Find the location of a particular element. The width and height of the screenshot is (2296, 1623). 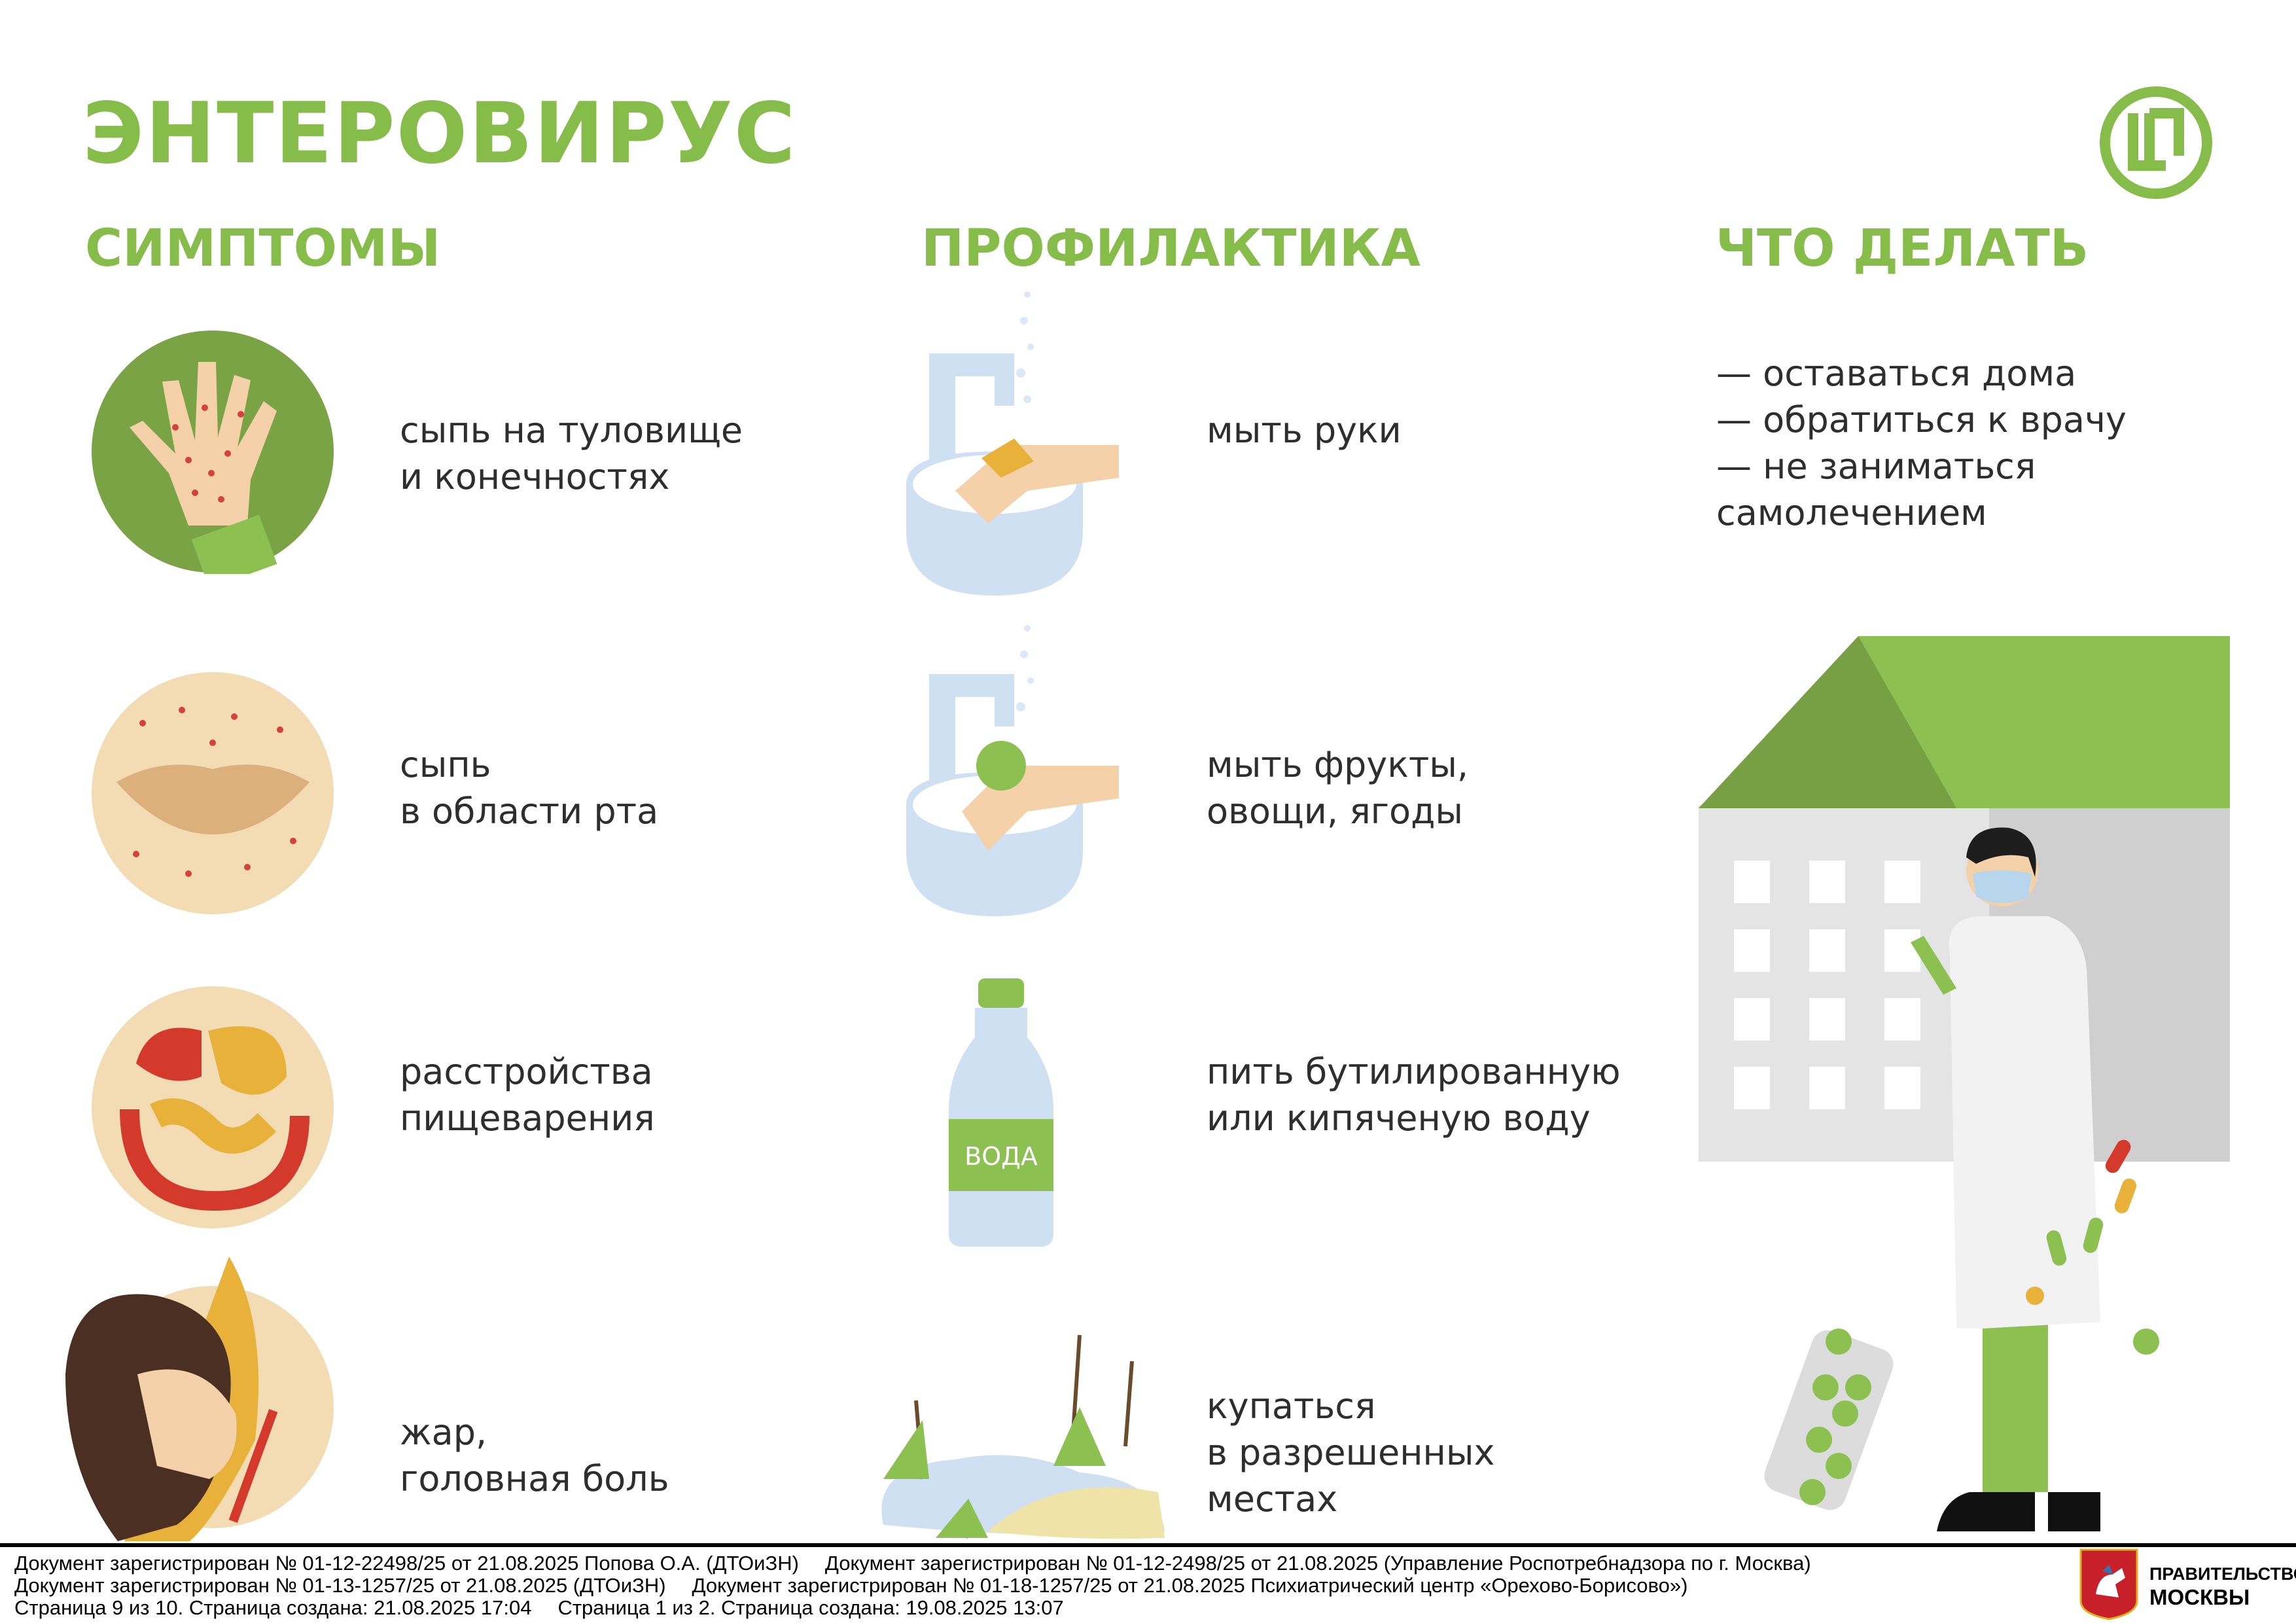

prevention-4-text: купаться в разрешенных местах is located at coordinates (1351, 1452).